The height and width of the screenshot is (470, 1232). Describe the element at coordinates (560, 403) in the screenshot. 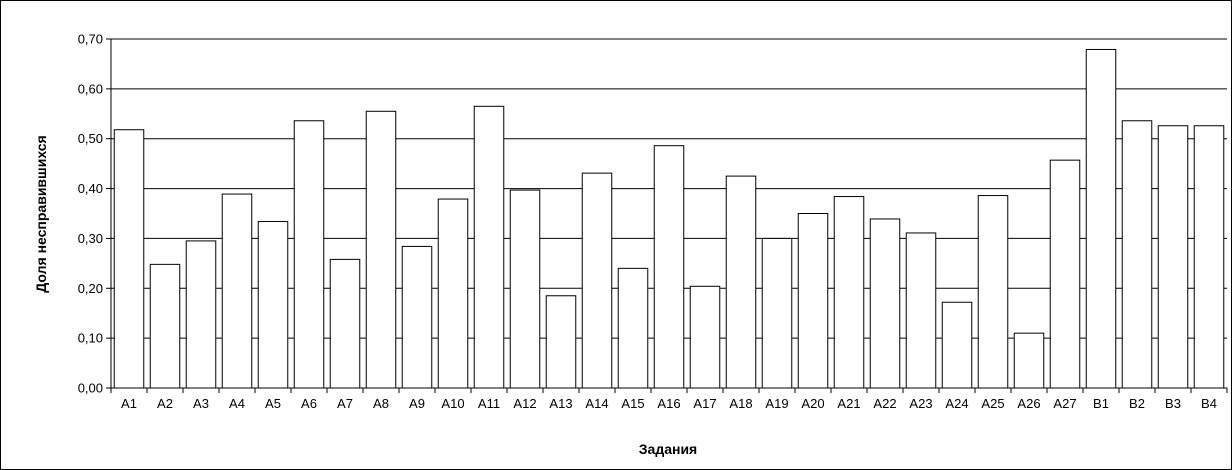

I see `x-tick-label: A13` at that location.